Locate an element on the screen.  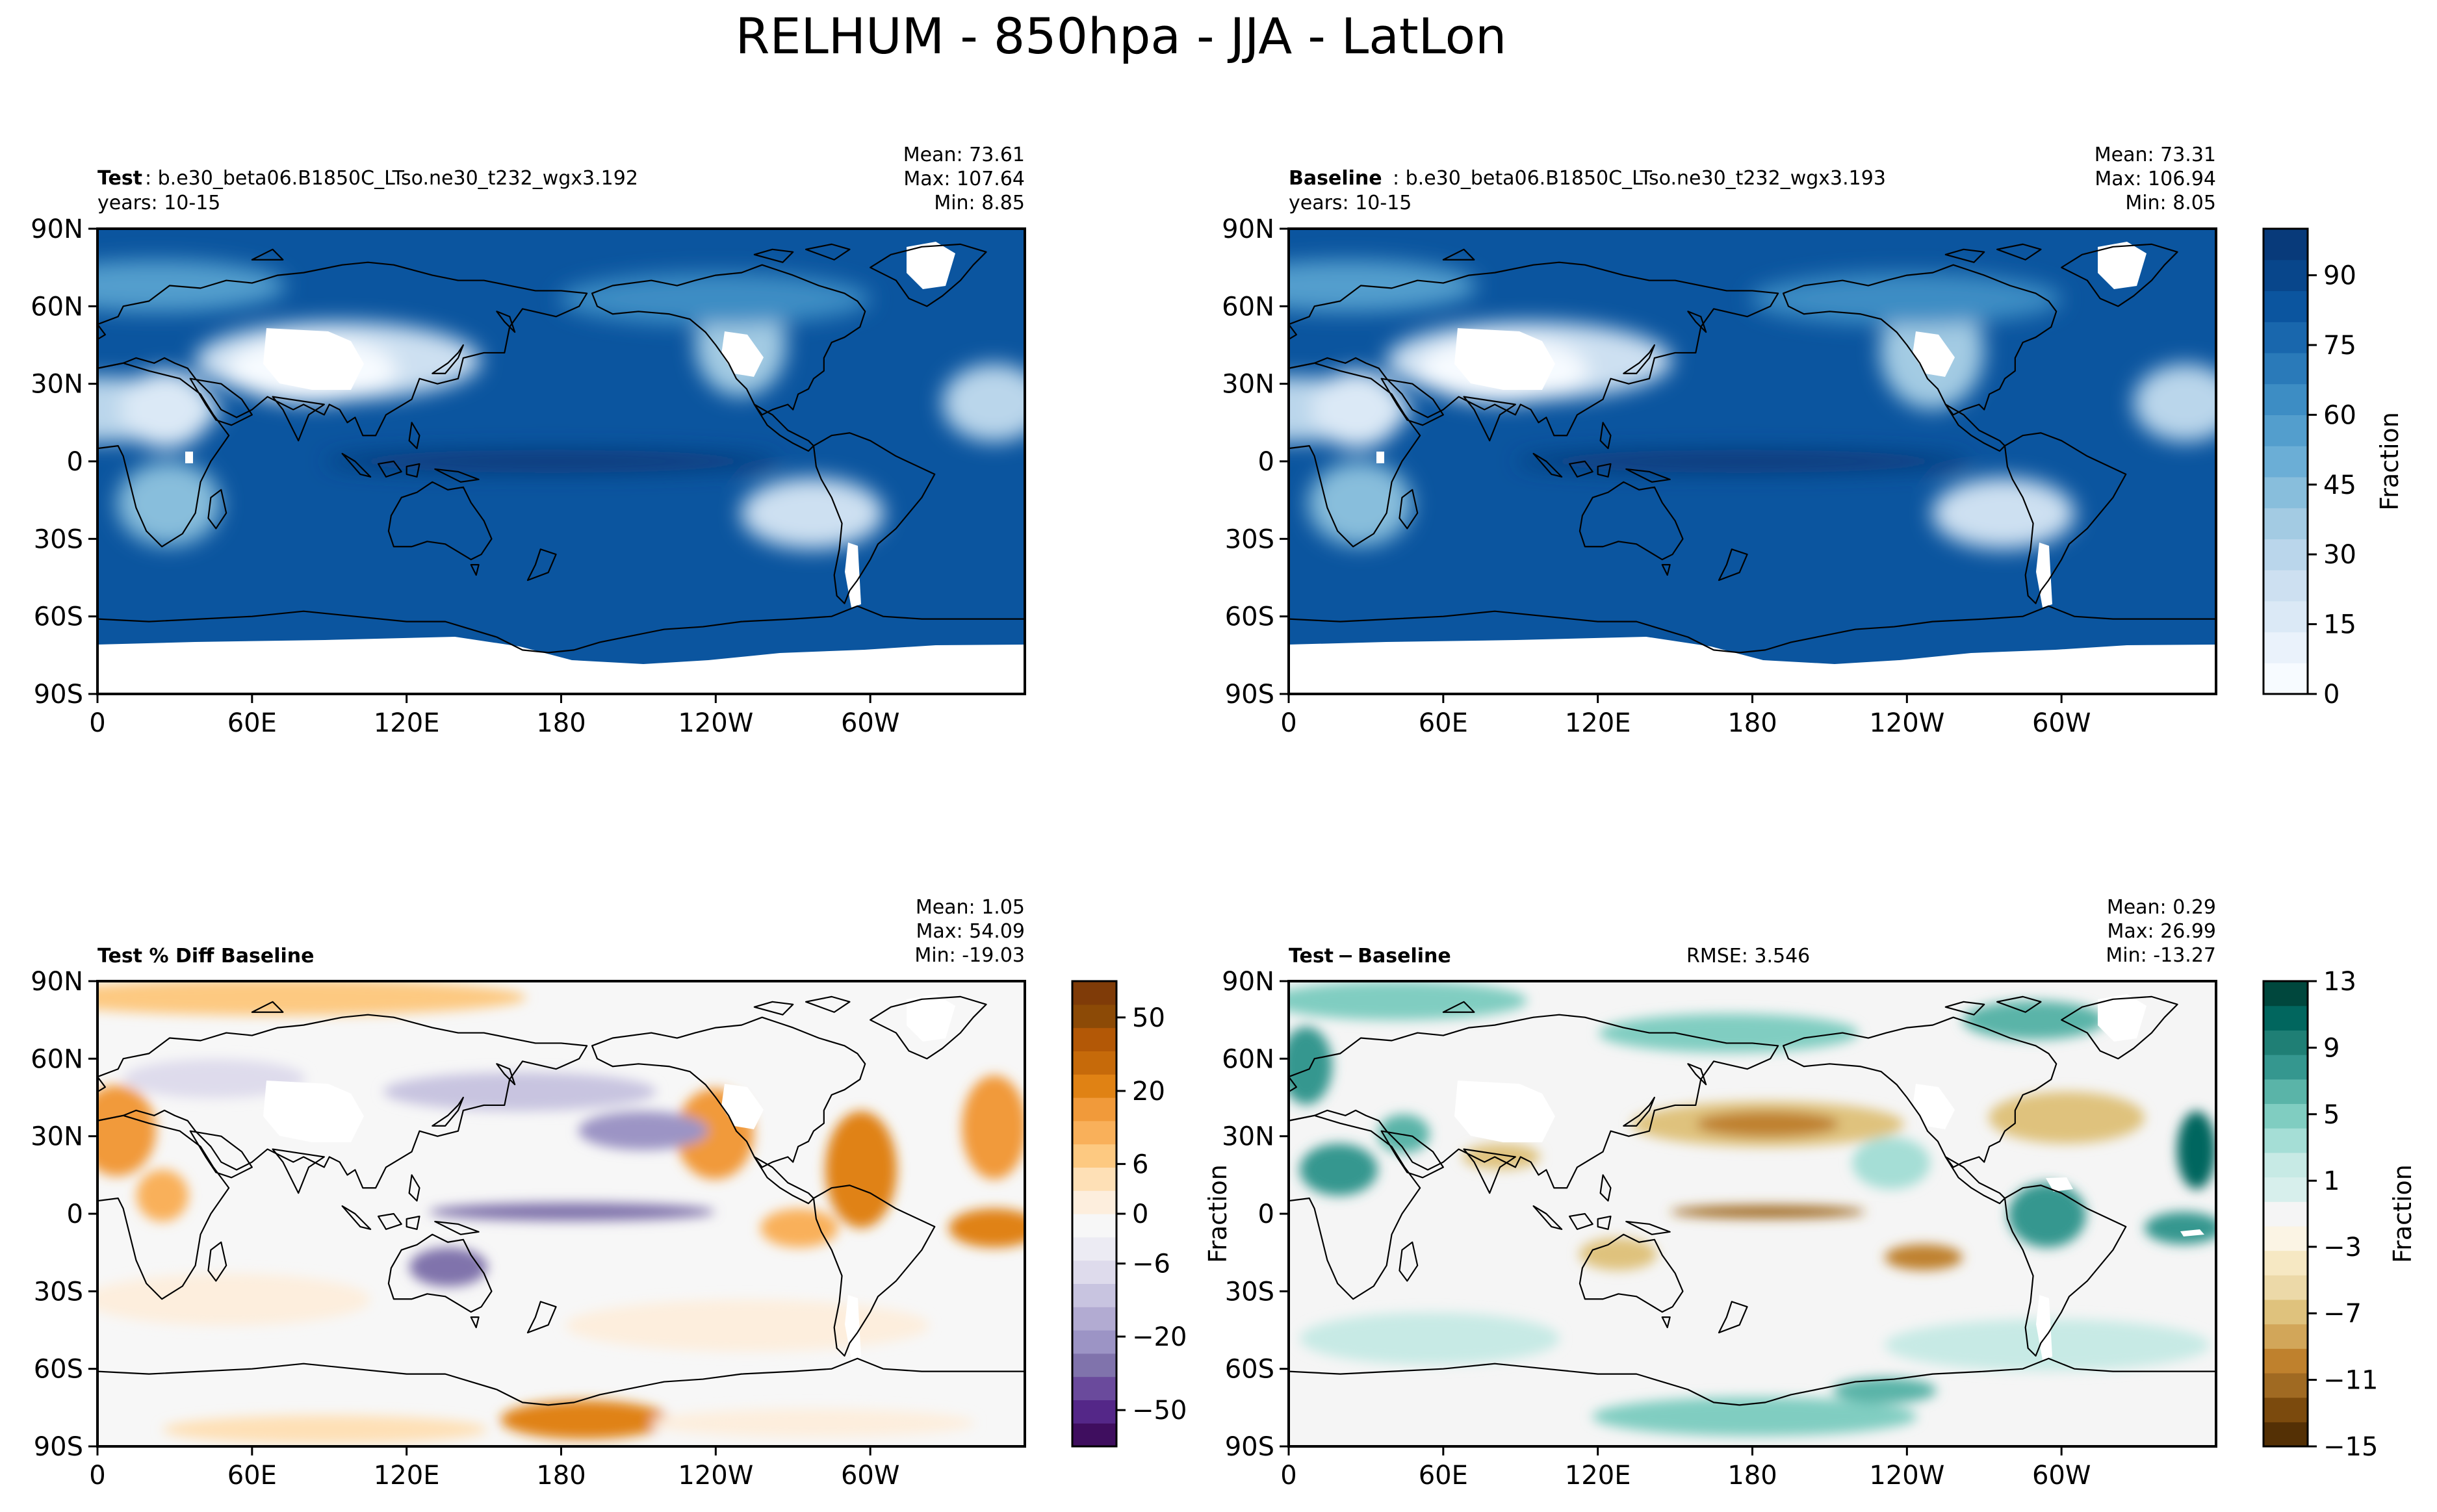
panel-diff-rmse: RMSE: 3.546 is located at coordinates (1748, 956).